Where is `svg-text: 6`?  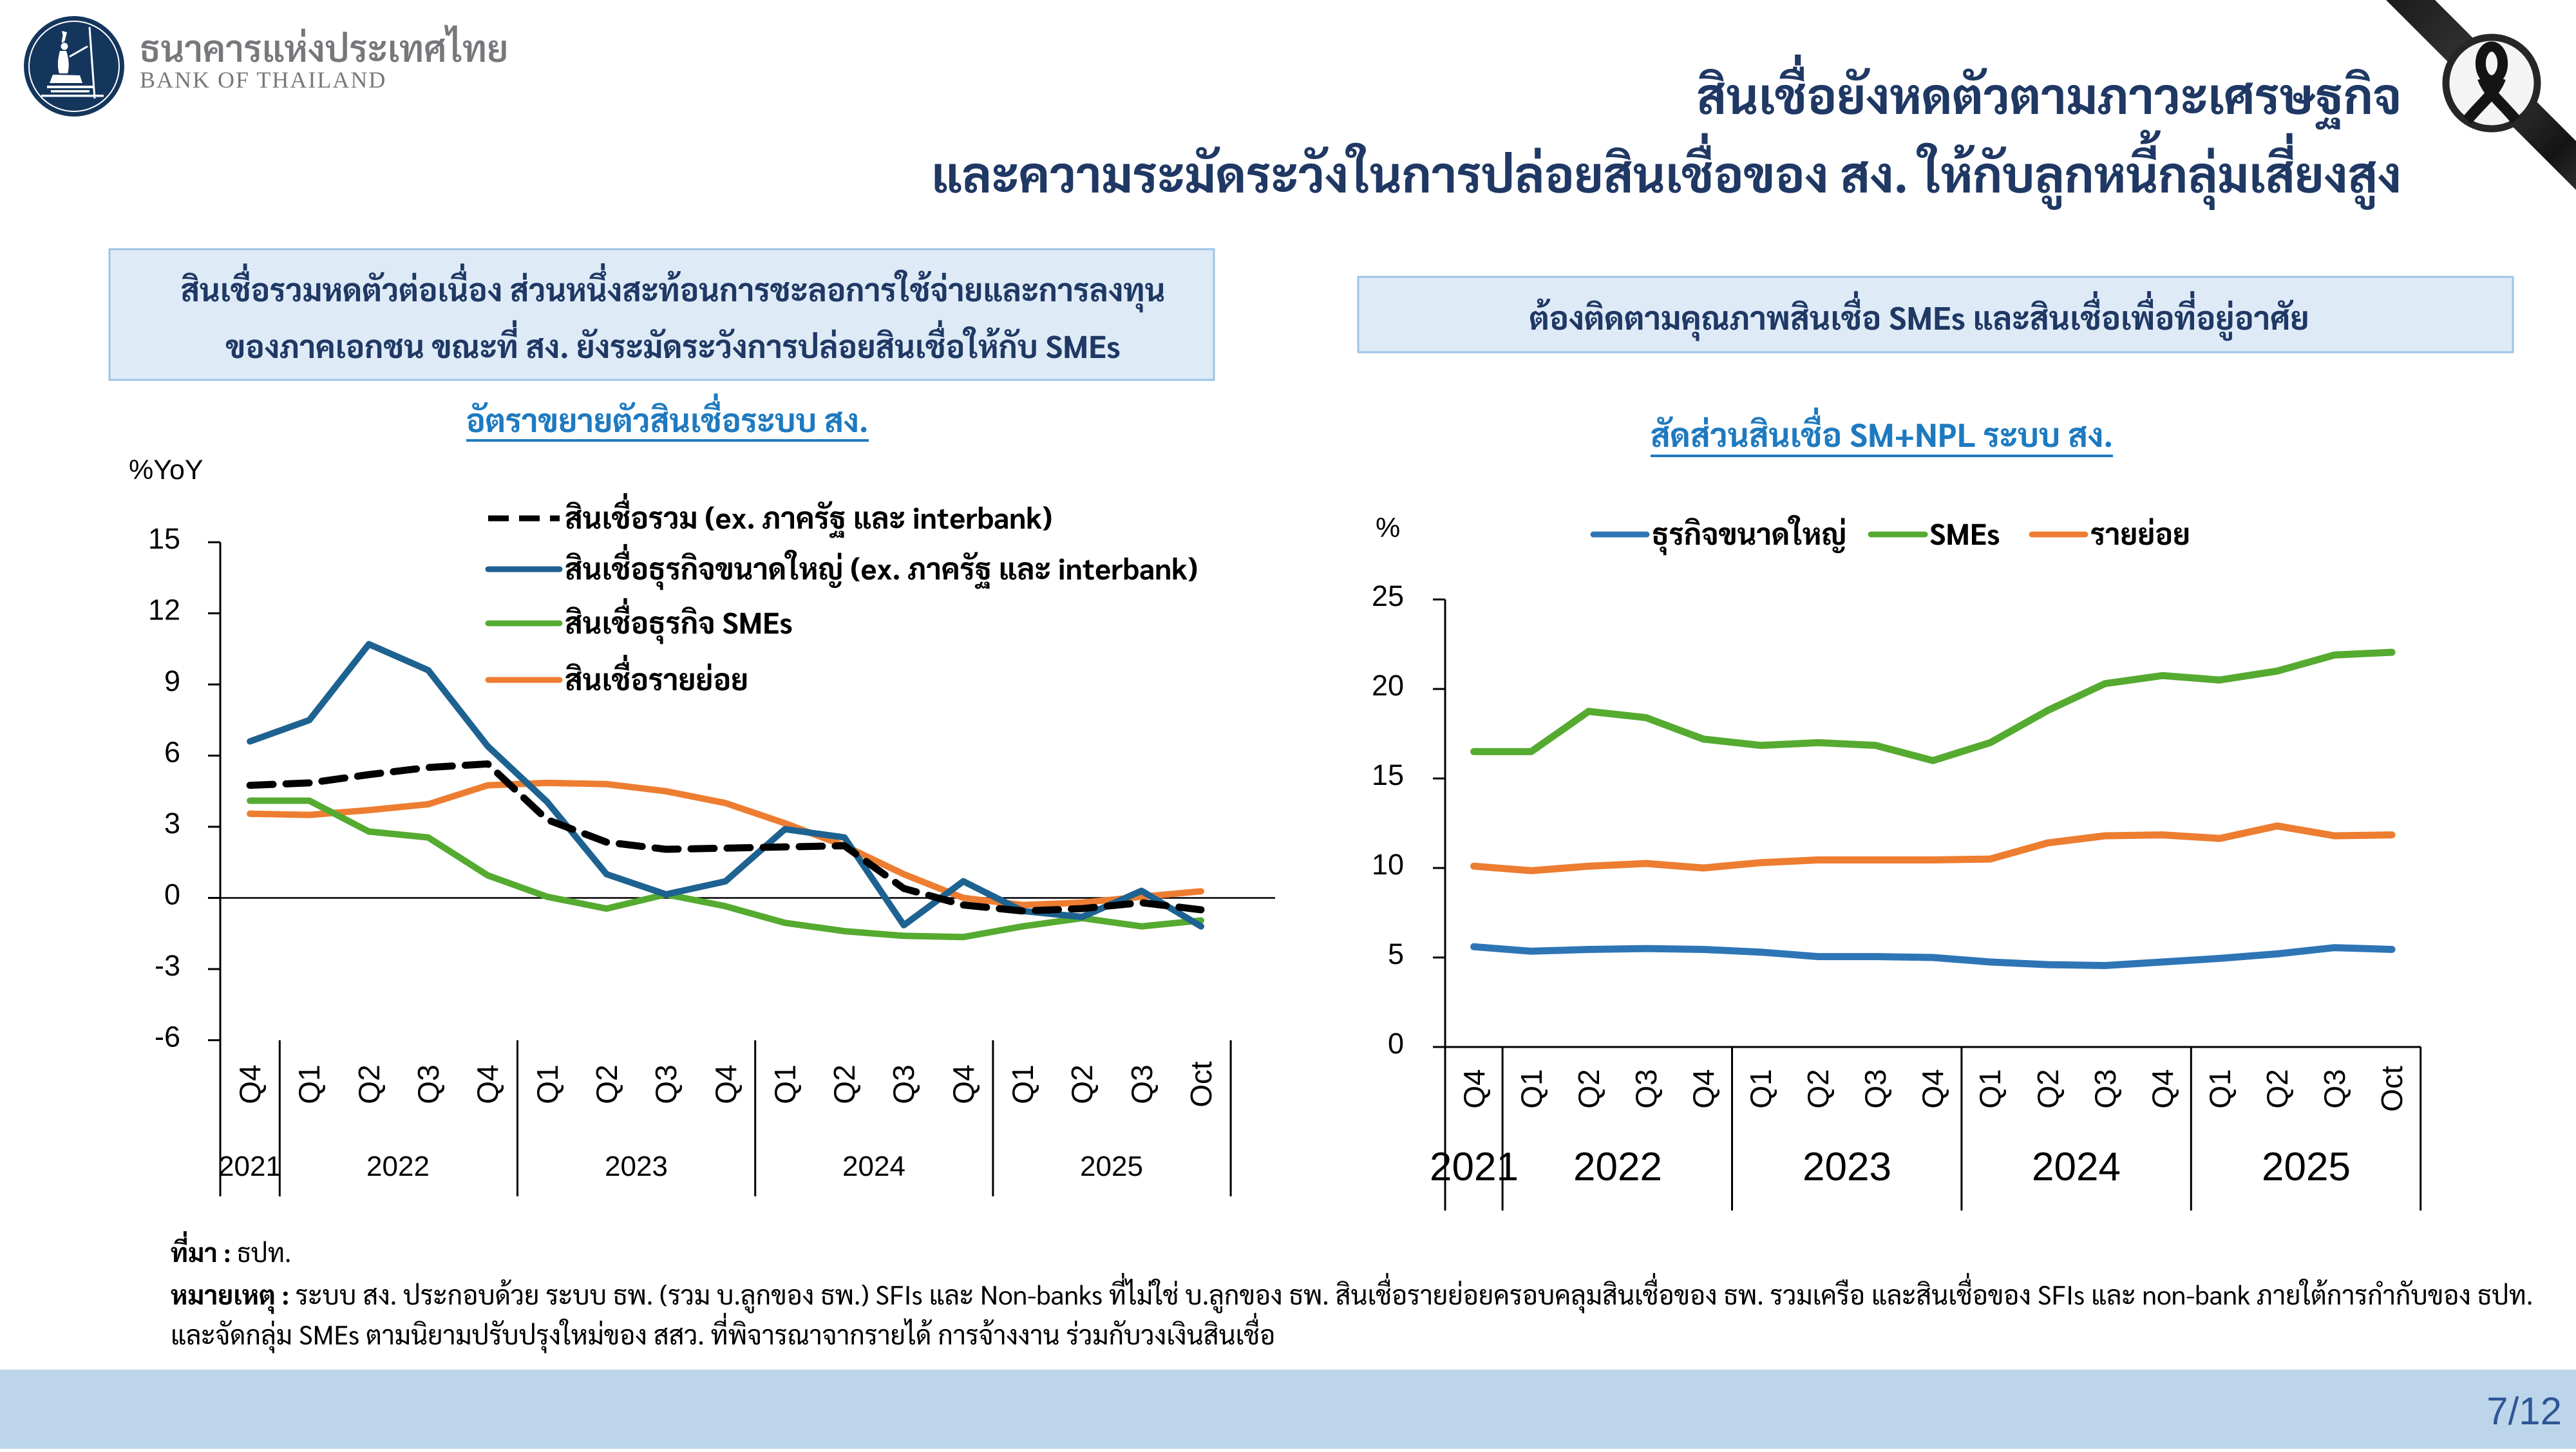
svg-text: 6 is located at coordinates (172, 752).